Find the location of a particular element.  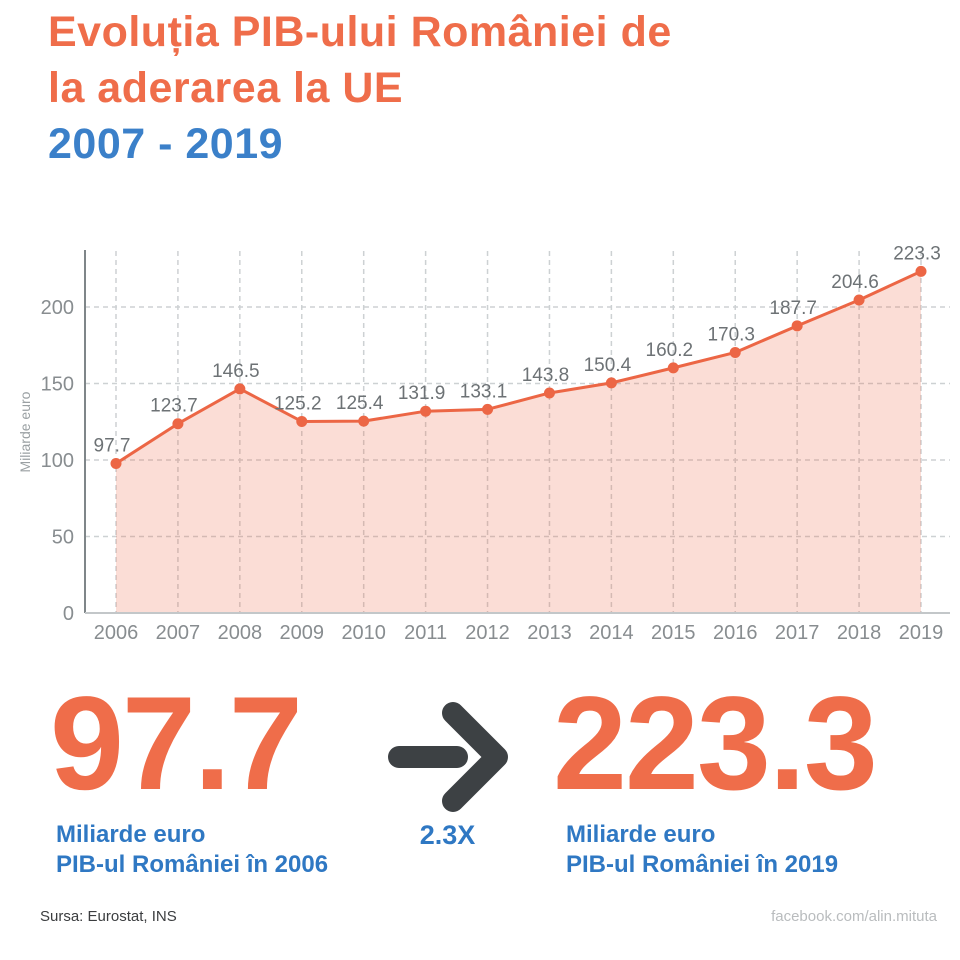

y-tick-label: 50 is located at coordinates (63, 538).